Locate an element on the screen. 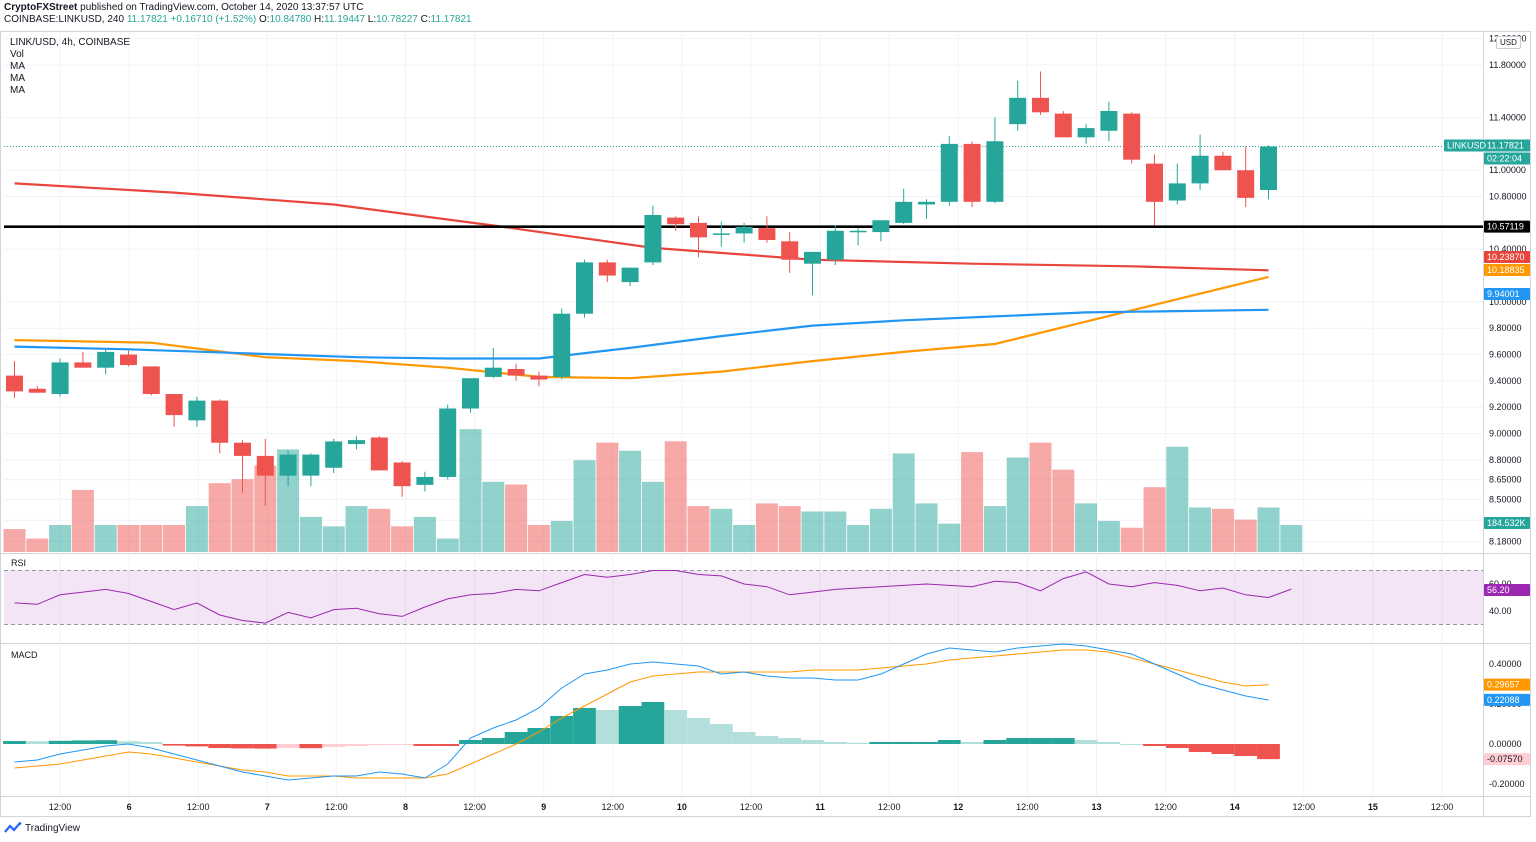 This screenshot has width=1536, height=842. currency-button: USD is located at coordinates (1508, 42).